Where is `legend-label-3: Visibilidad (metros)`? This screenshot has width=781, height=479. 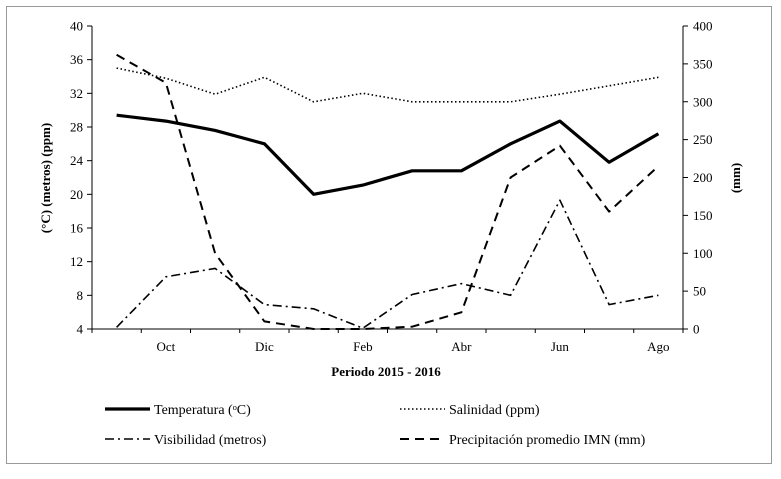
legend-label-3: Visibilidad (metros) is located at coordinates (210, 440).